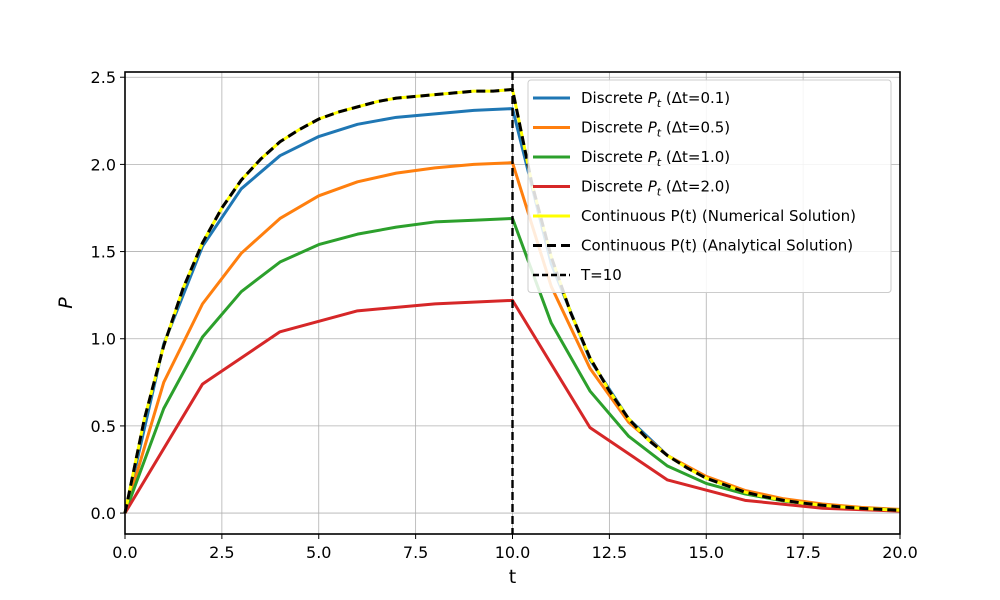  I want to click on y-axis: 0.0 0.5 1.0 1.5 2.0 2.5, so click(108, 295).